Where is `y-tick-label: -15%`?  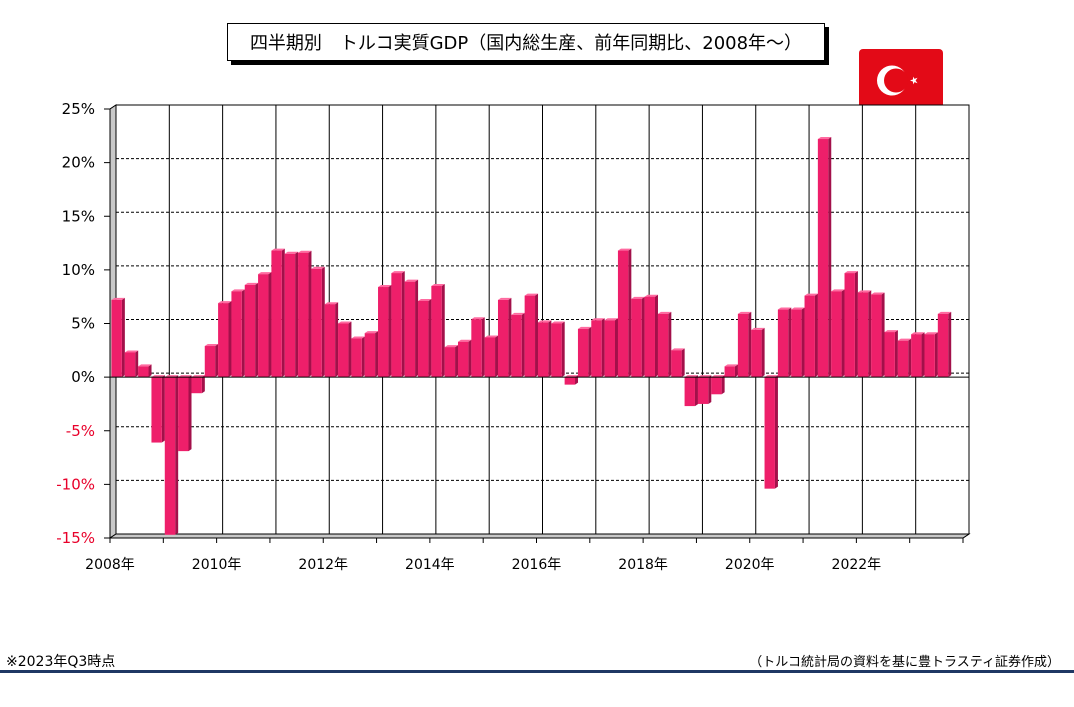 y-tick-label: -15% is located at coordinates (75, 538).